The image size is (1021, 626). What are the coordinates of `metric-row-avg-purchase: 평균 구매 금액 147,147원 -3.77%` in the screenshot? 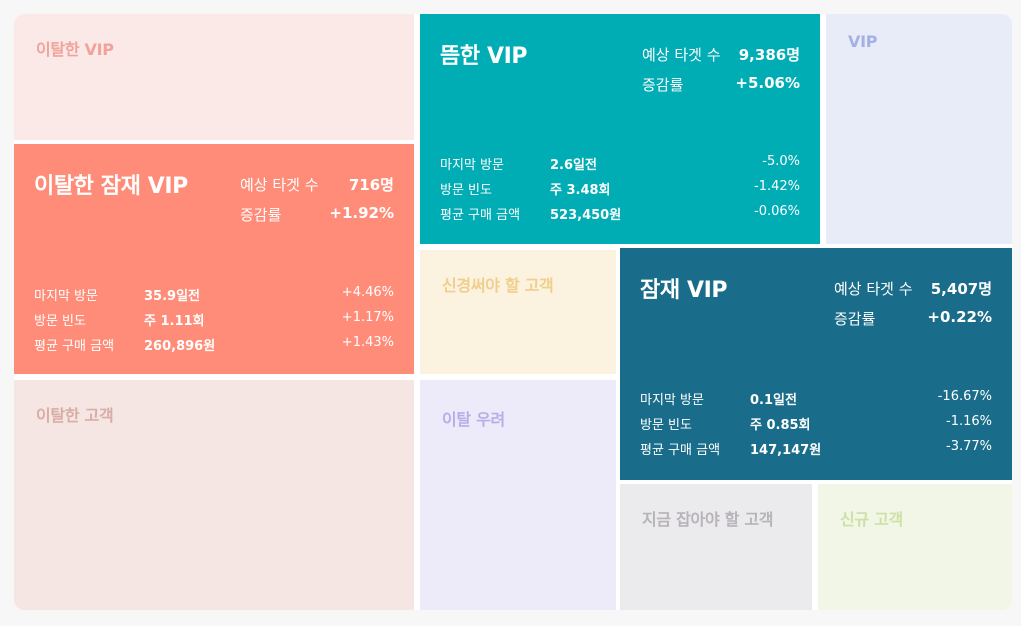 It's located at (816, 451).